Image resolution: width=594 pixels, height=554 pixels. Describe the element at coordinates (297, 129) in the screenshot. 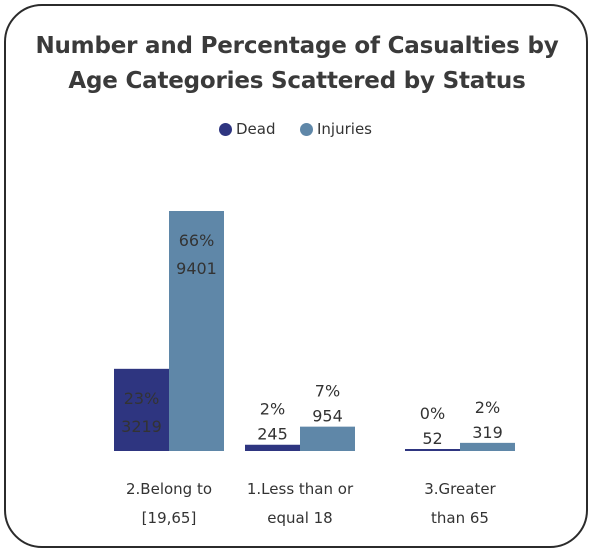

I see `chart-legend: Dead Injuries` at that location.